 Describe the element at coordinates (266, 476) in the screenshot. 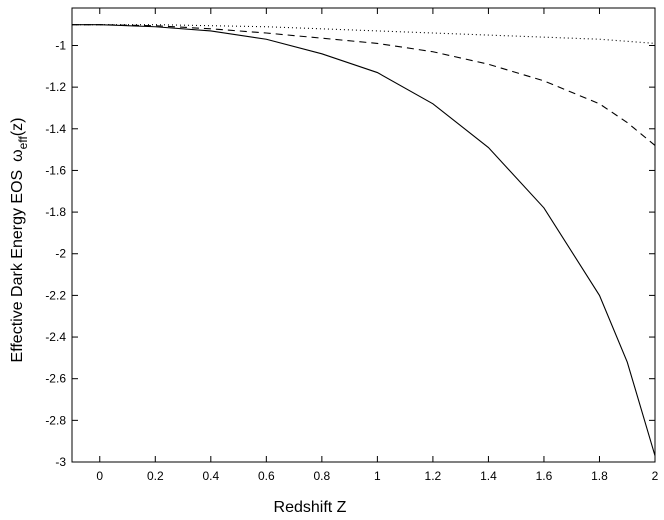

I see `x-tick-label: 0.6` at that location.